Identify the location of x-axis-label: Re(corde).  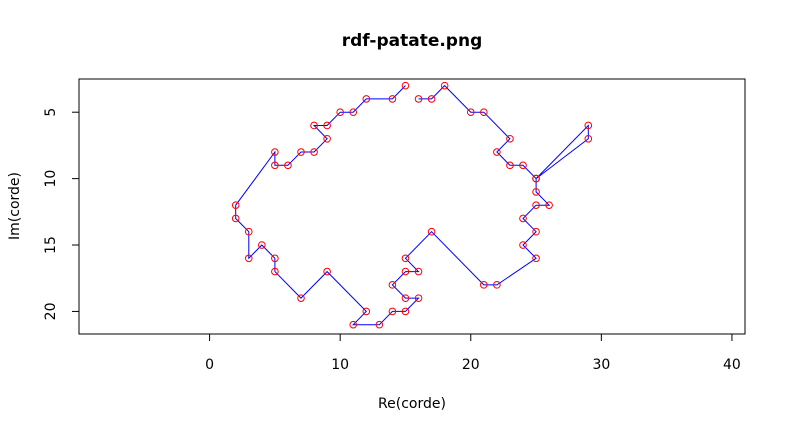
(412, 404).